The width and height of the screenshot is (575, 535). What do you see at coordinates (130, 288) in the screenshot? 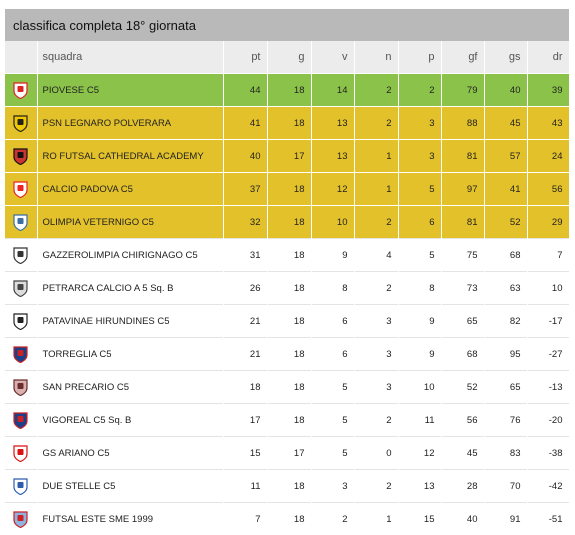
I see `team-name: PETRARCA CALCIO A 5 Sq. B` at bounding box center [130, 288].